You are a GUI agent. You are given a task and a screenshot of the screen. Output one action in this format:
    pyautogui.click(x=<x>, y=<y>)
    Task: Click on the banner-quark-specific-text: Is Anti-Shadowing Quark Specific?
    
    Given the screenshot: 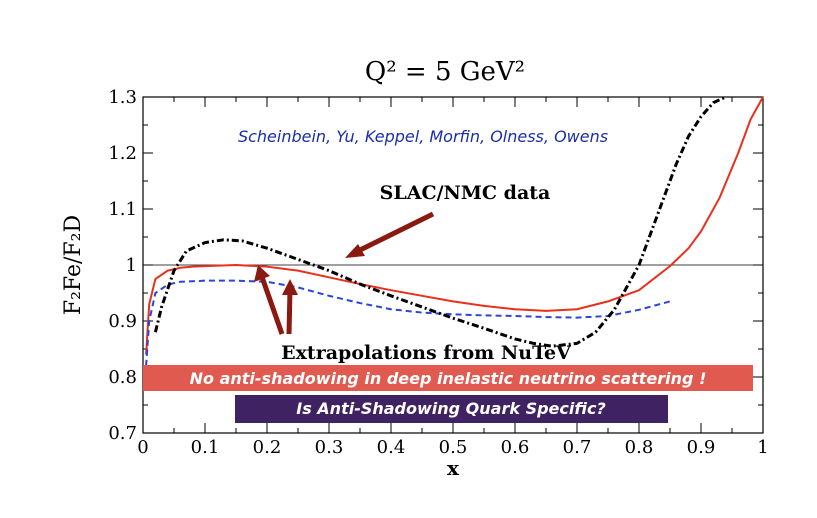 What is the action you would take?
    pyautogui.click(x=450, y=408)
    